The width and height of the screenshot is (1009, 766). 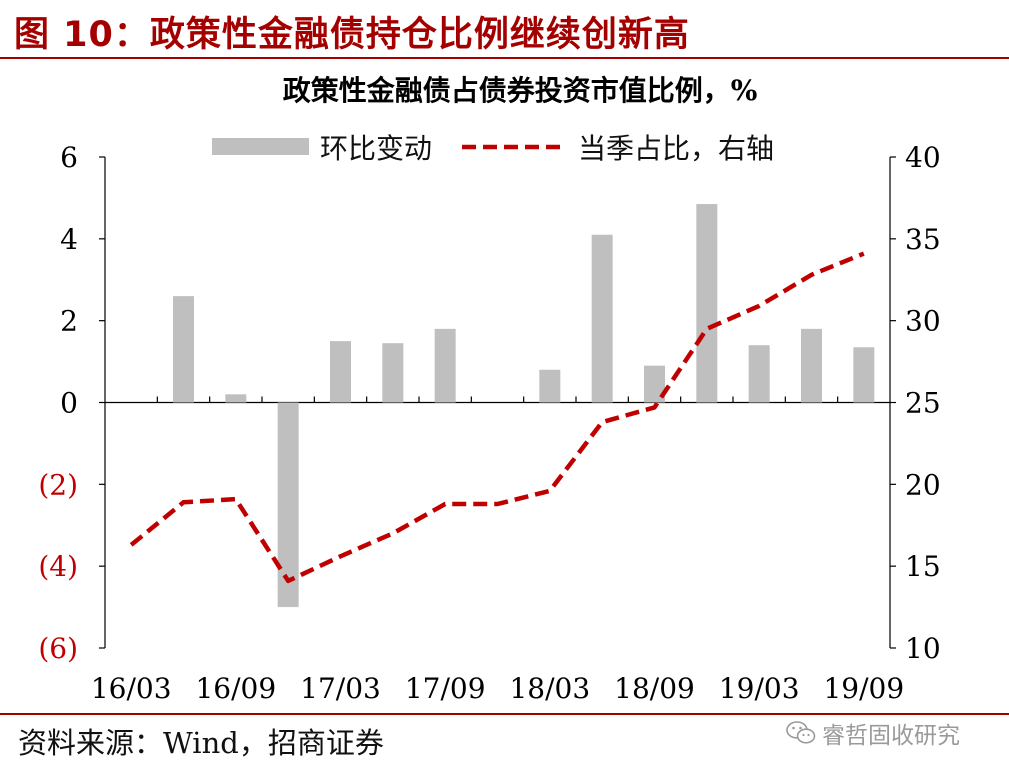 What do you see at coordinates (69, 321) in the screenshot?
I see `left-axis-tick-label: 2` at bounding box center [69, 321].